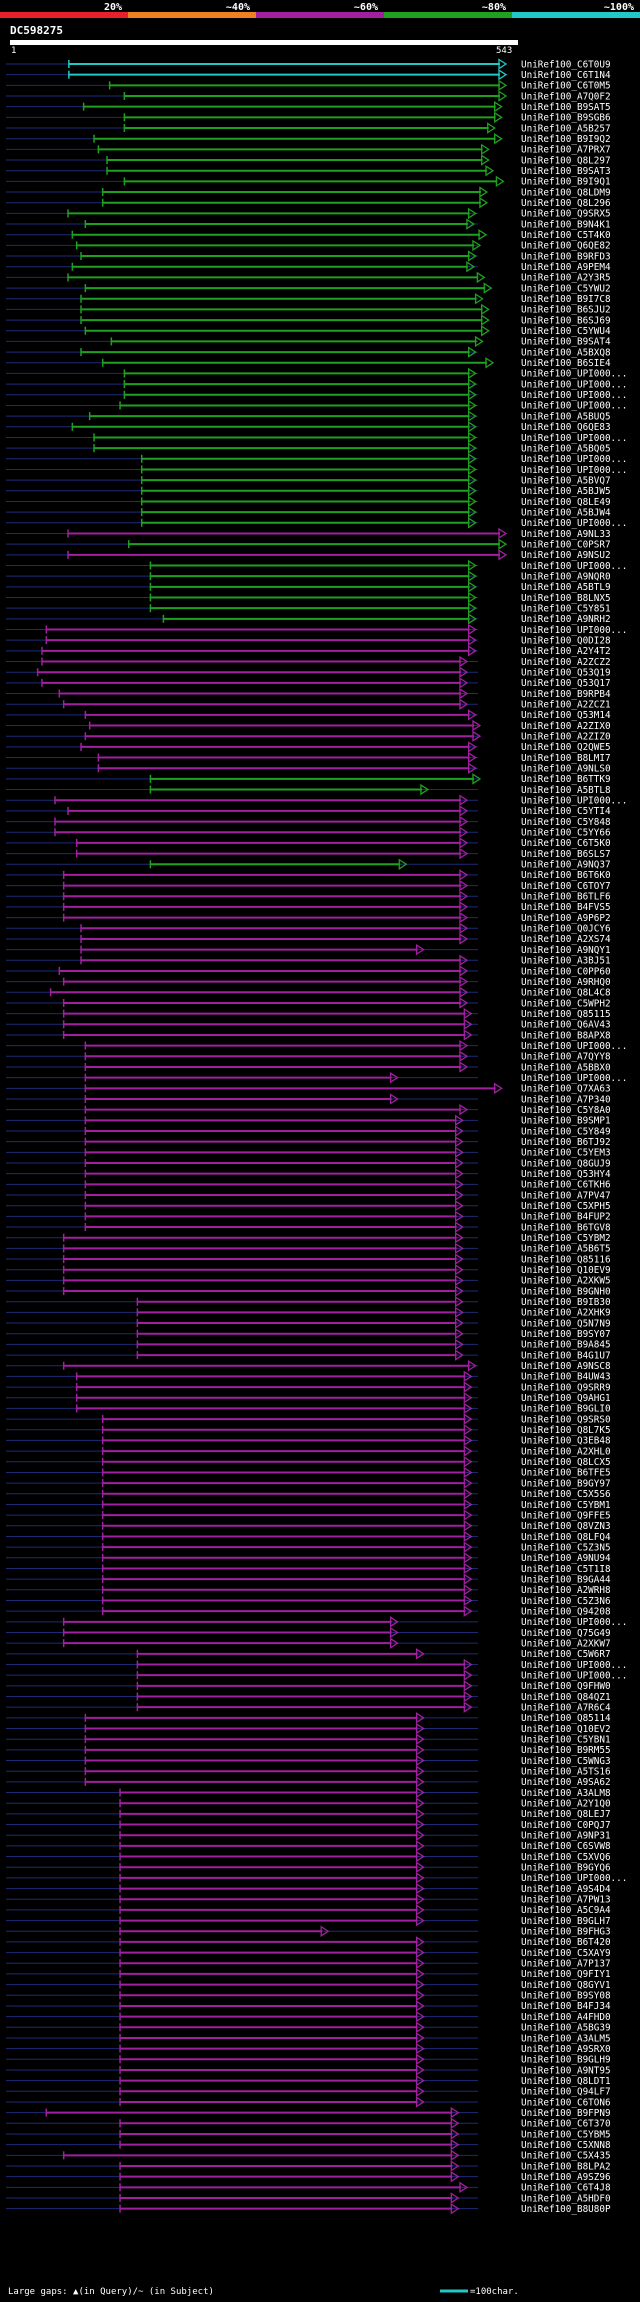  I want to click on hit-row: UniRef100_B9FHG3, so click(308, 1931).